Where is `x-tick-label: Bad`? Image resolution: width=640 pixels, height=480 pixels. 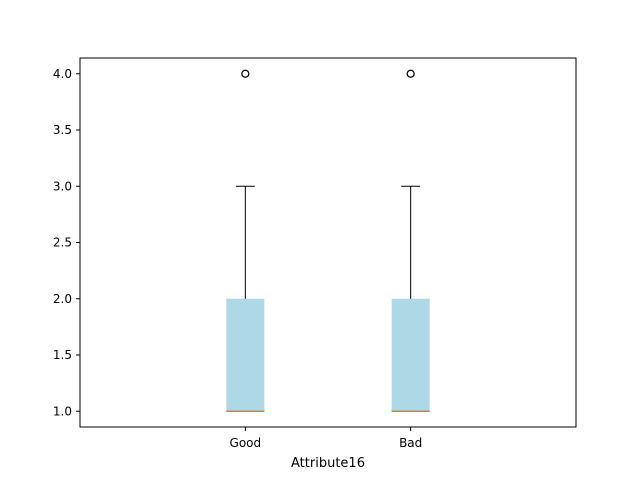
x-tick-label: Bad is located at coordinates (410, 443).